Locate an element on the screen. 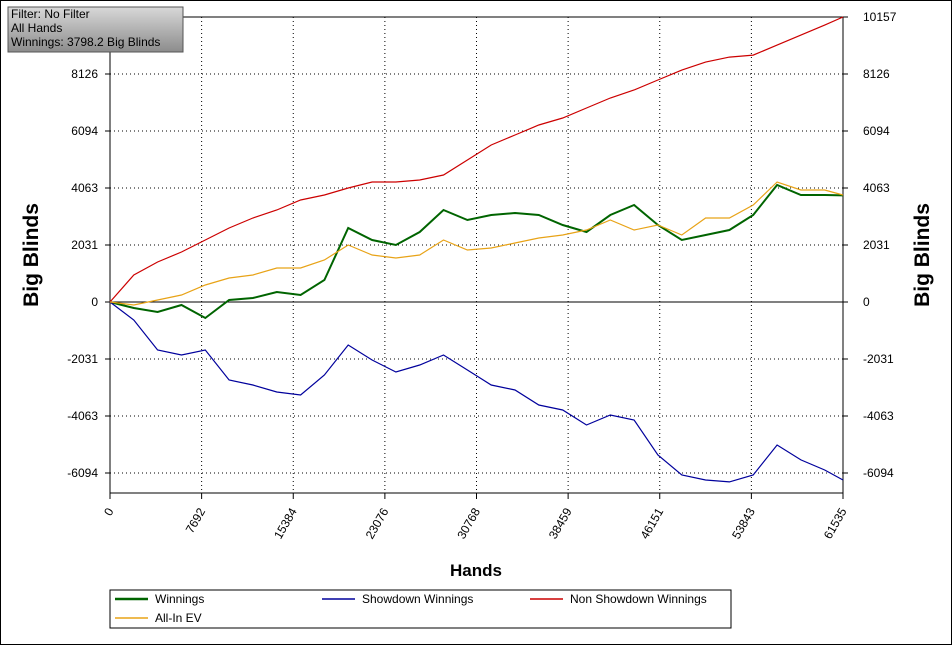 The width and height of the screenshot is (952, 650). legend-label: Winnings is located at coordinates (179, 599).